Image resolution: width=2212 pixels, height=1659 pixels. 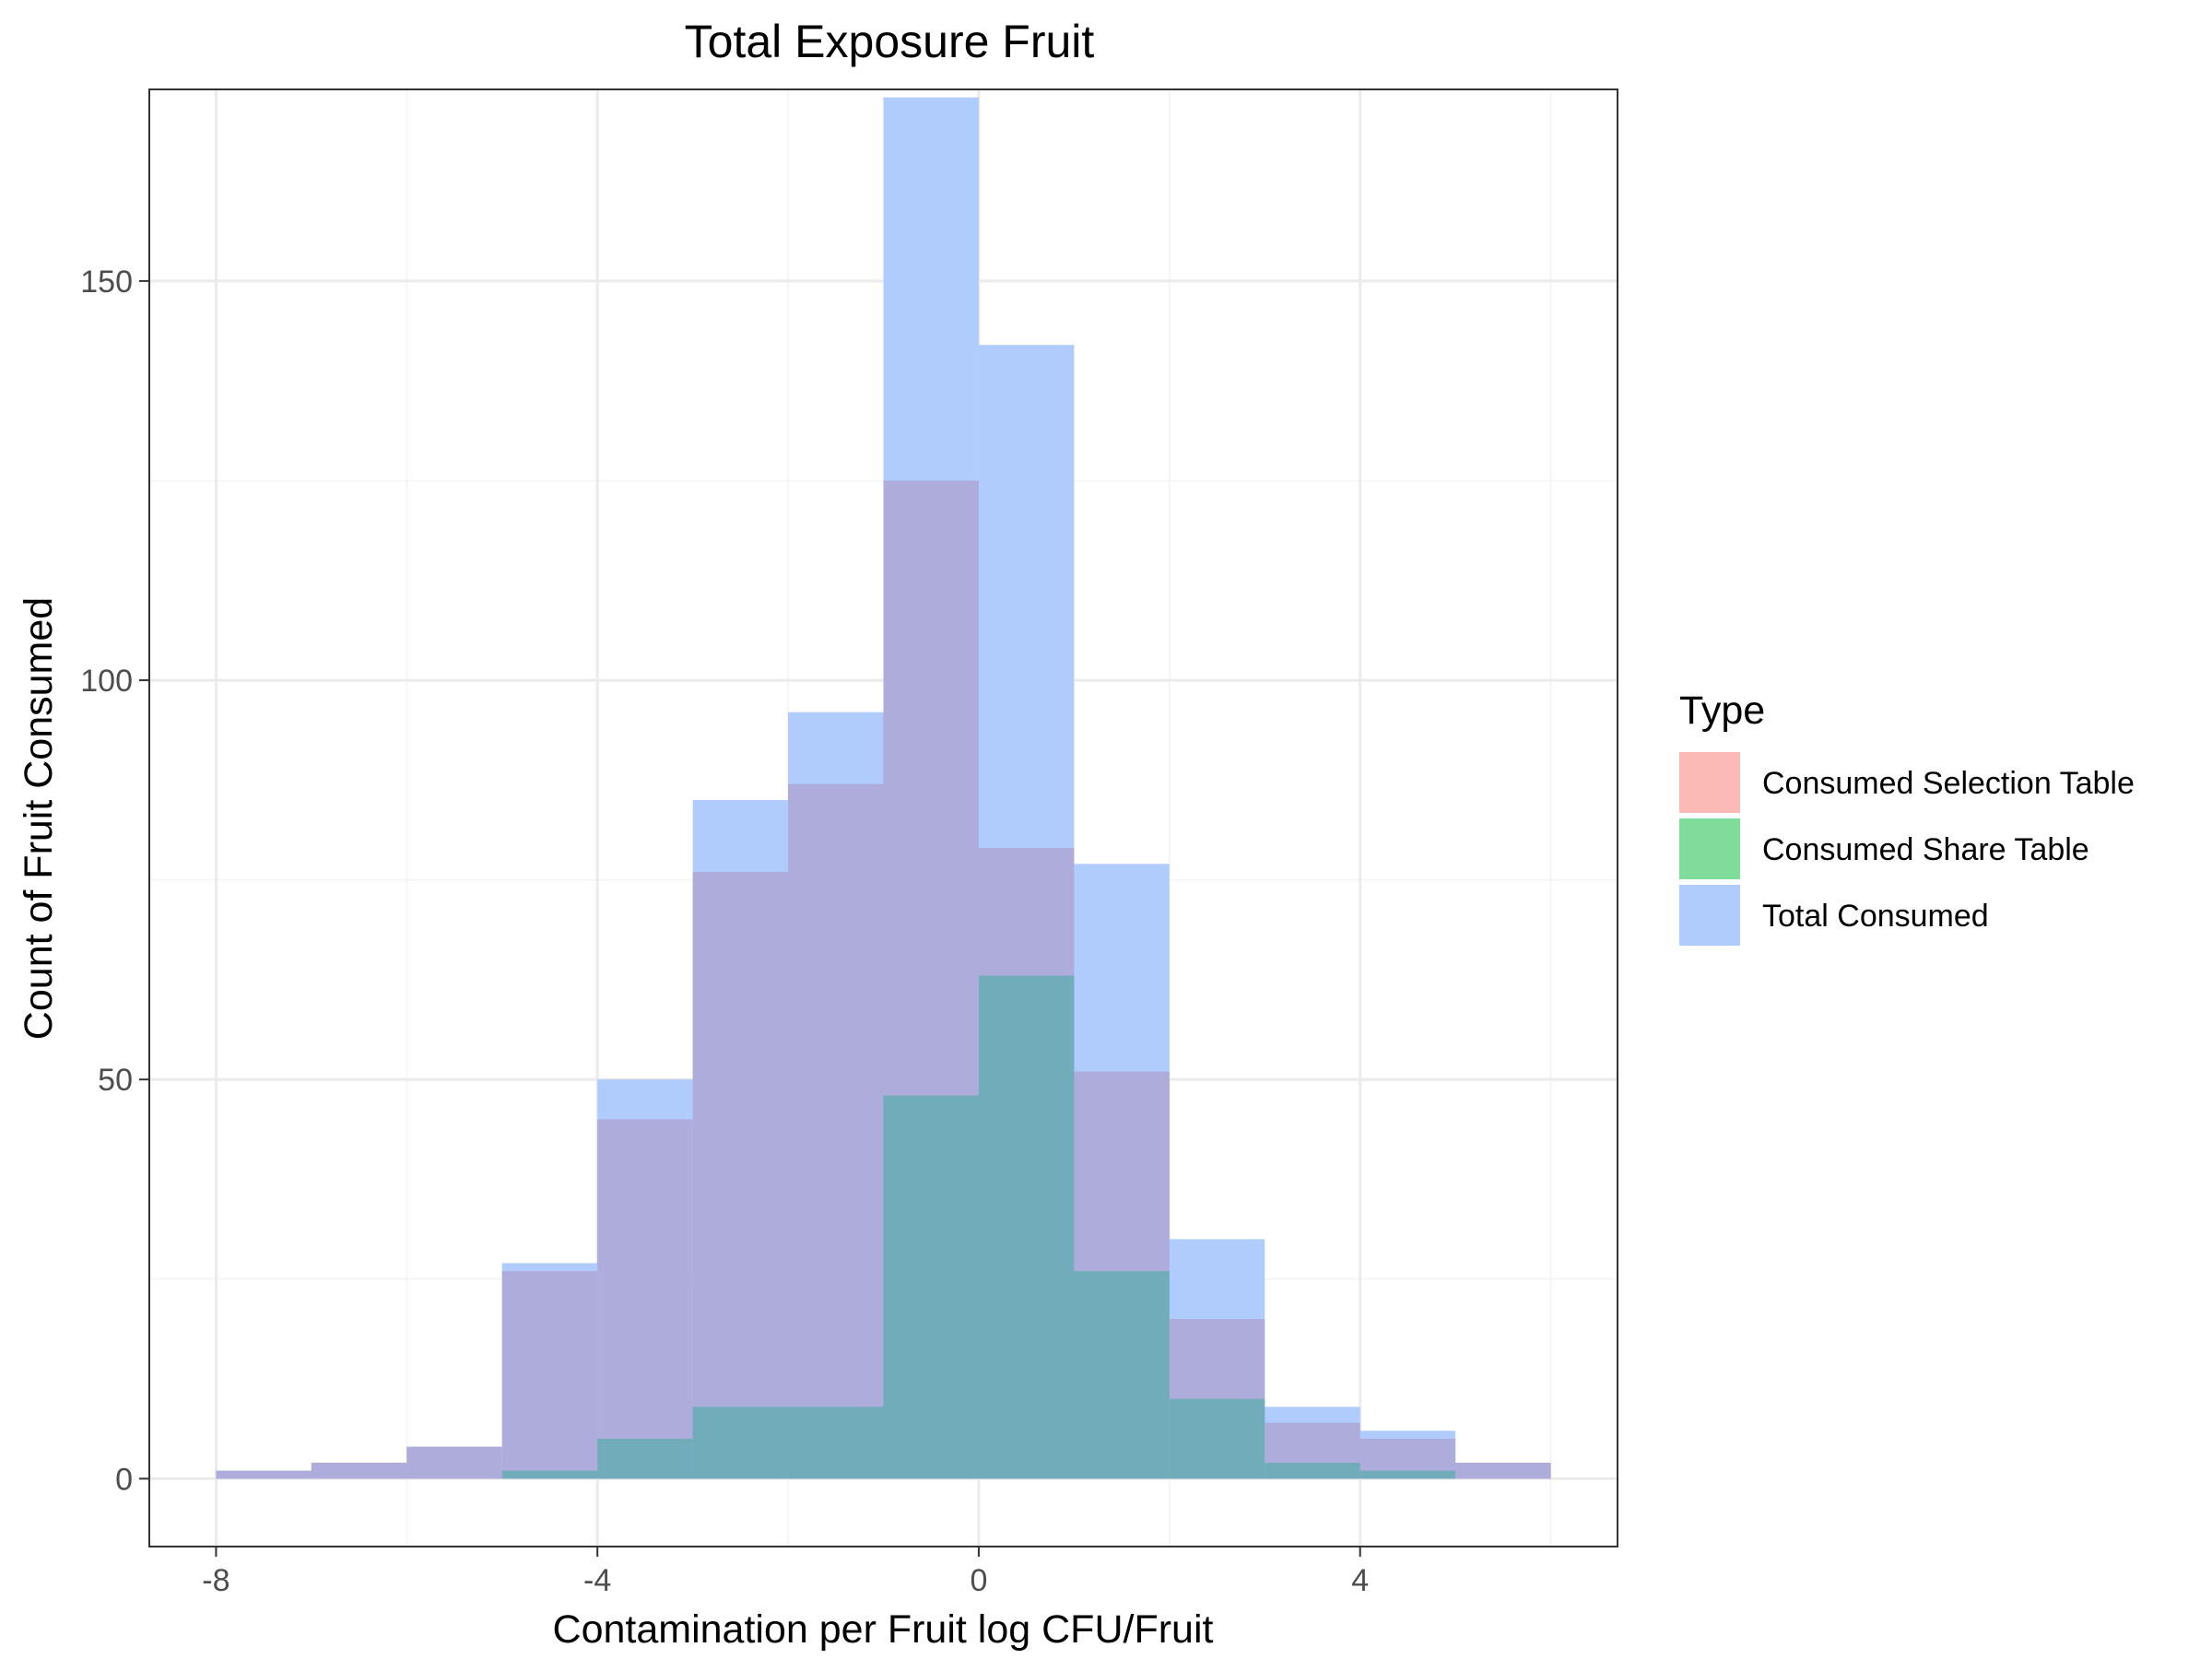 I want to click on legend-label-consumed-share-table: Consumed Share Table, so click(x=1925, y=849).